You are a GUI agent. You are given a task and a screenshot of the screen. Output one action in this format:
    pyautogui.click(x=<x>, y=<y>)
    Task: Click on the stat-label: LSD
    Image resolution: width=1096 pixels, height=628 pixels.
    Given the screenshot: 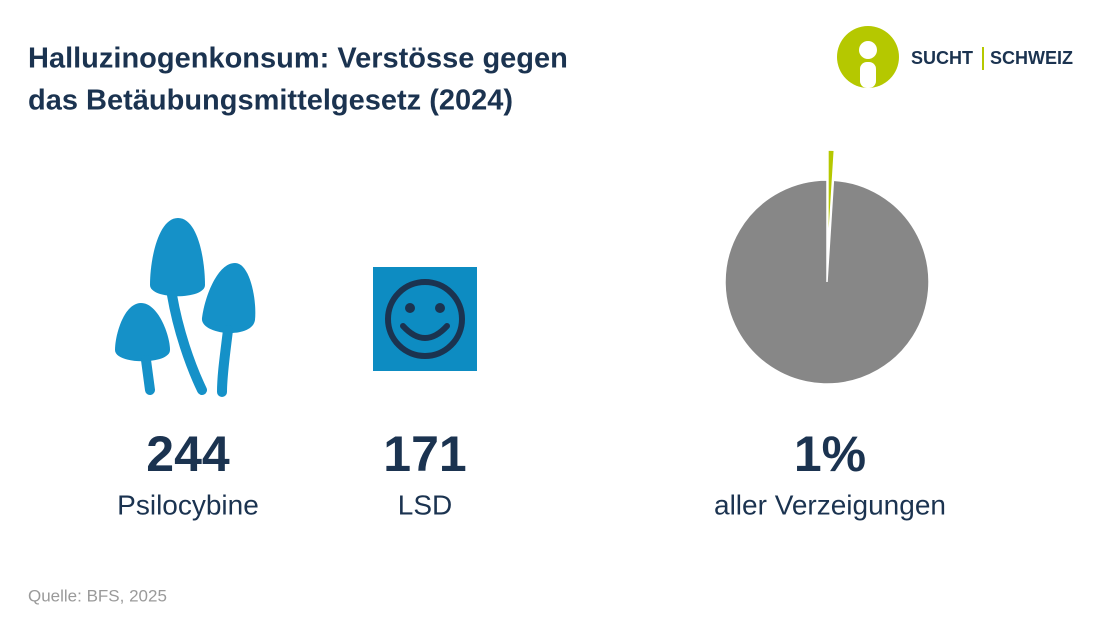 What is the action you would take?
    pyautogui.click(x=425, y=504)
    